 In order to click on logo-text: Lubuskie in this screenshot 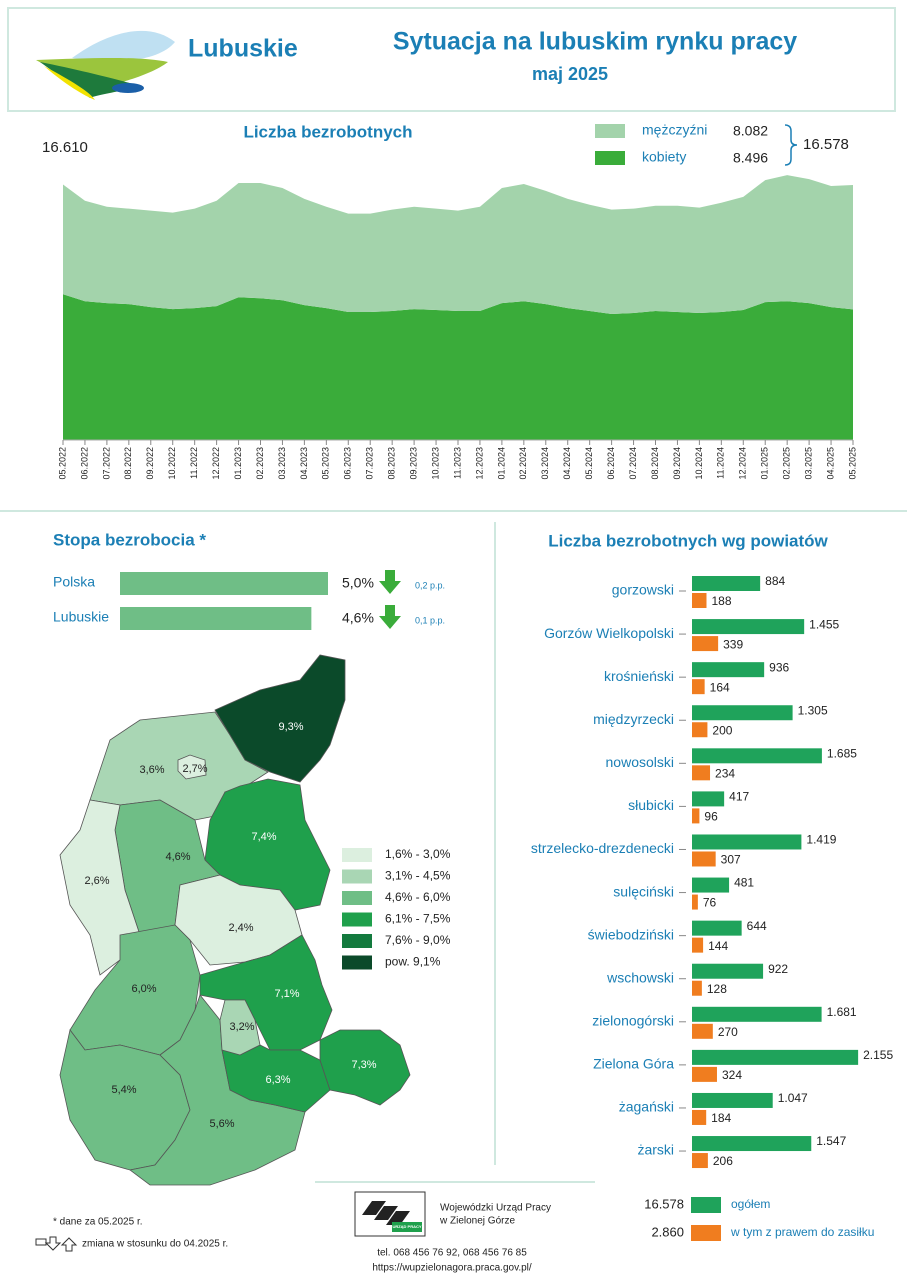, I will do `click(243, 49)`.